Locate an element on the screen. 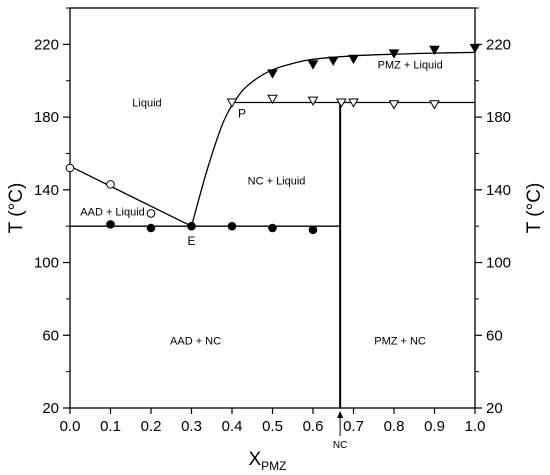  x-tick-label: 0.4 is located at coordinates (232, 426).